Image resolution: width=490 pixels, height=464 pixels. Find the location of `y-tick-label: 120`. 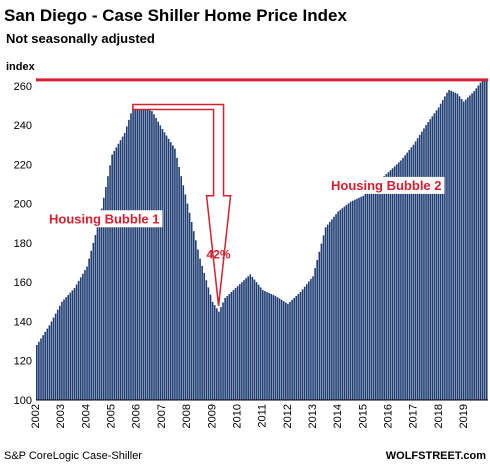

y-tick-label: 120 is located at coordinates (23, 362).